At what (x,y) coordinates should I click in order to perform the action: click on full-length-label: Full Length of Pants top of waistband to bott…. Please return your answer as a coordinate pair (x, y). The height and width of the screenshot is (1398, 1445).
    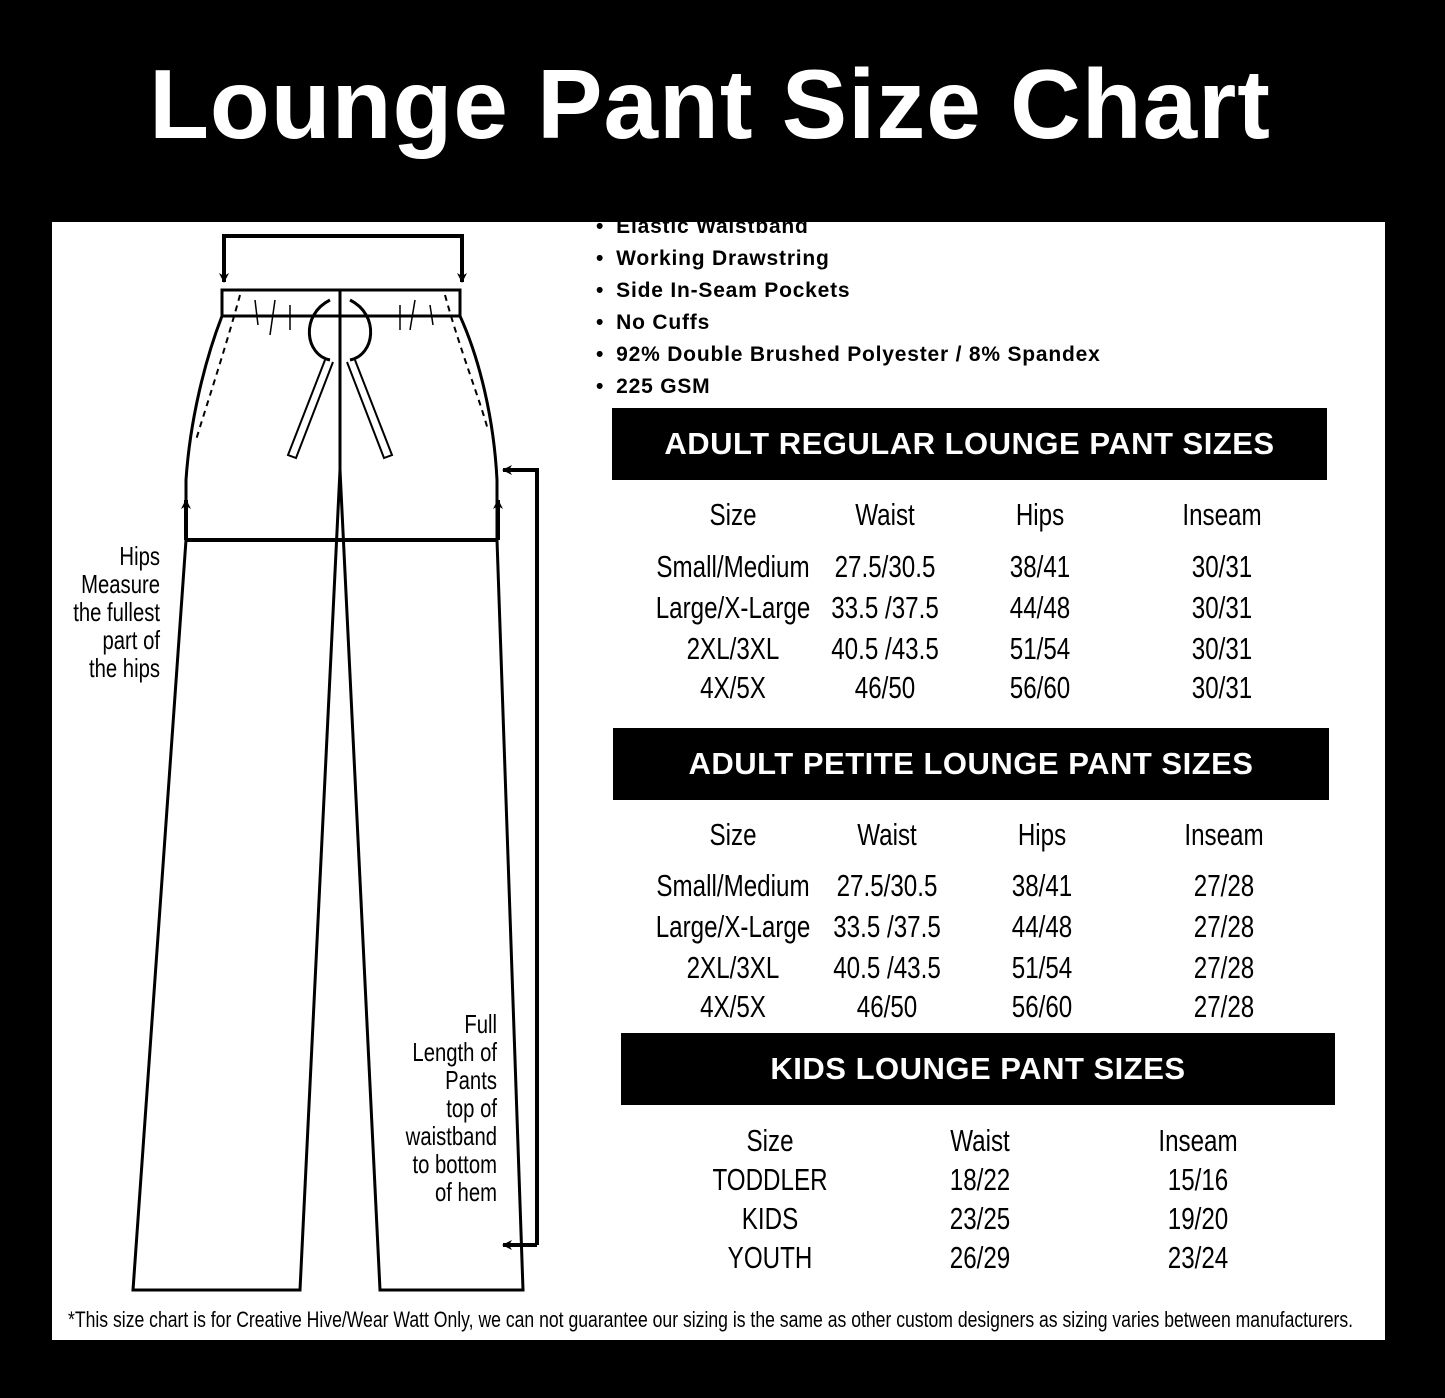
    Looking at the image, I should click on (451, 1108).